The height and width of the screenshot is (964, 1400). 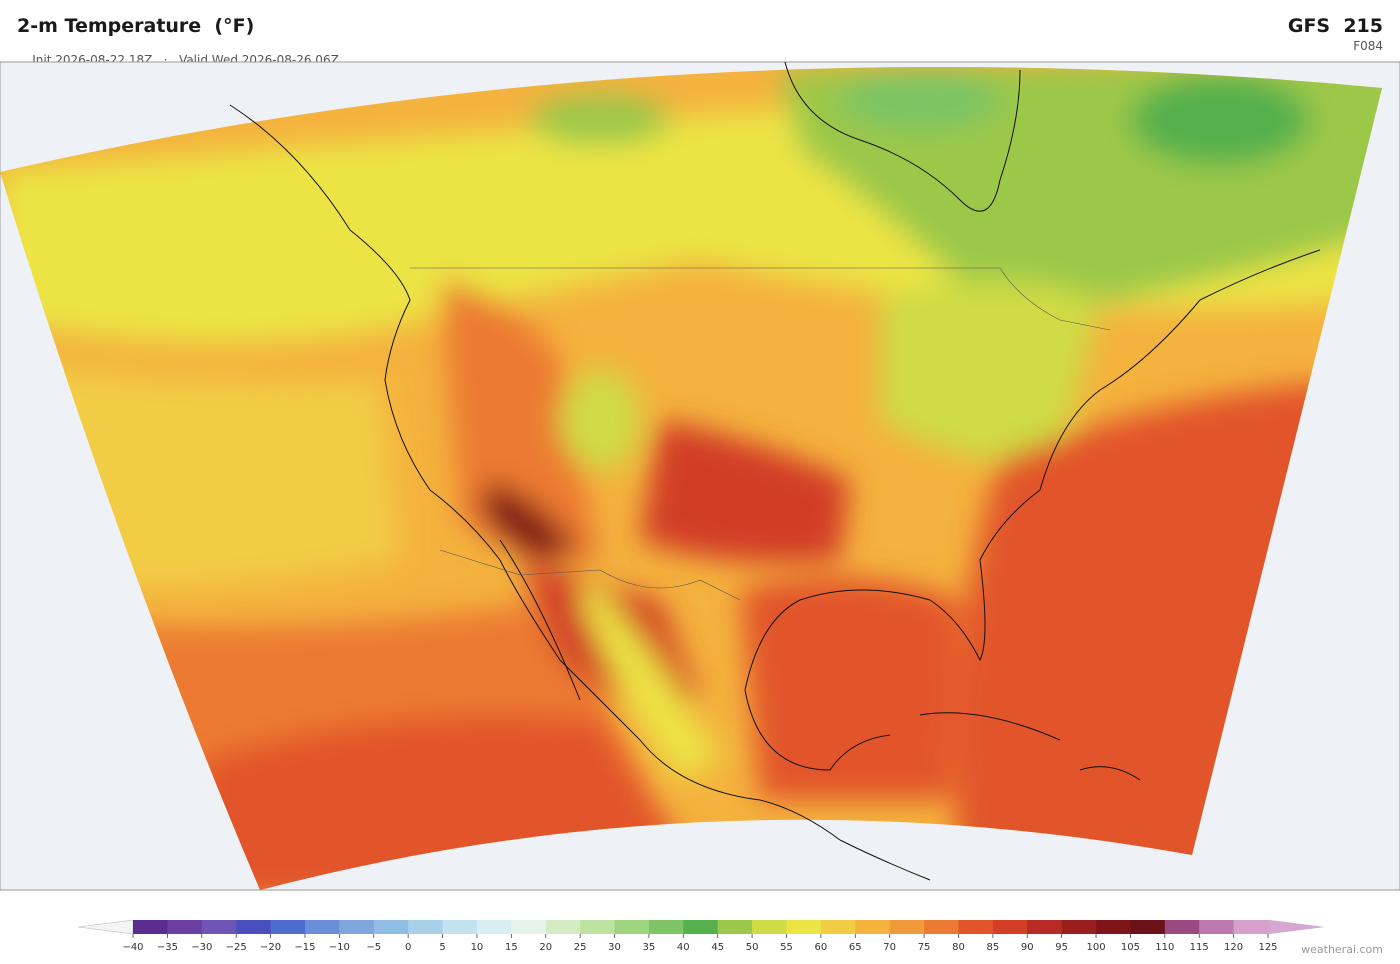 I want to click on colorbar-tick-label: 35, so click(x=649, y=947).